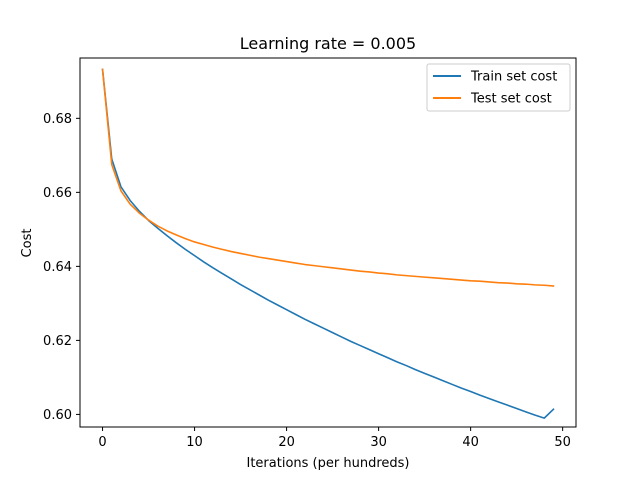  What do you see at coordinates (562, 442) in the screenshot?
I see `x-tick-label: 50` at bounding box center [562, 442].